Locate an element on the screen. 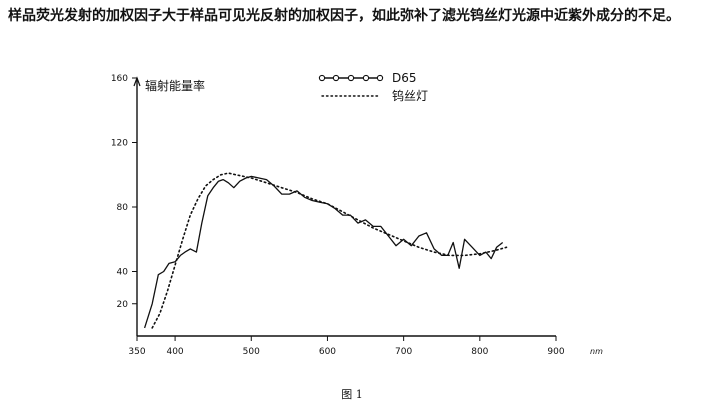 The height and width of the screenshot is (403, 704). y-axis-label: 辐射能量率 is located at coordinates (175, 85).